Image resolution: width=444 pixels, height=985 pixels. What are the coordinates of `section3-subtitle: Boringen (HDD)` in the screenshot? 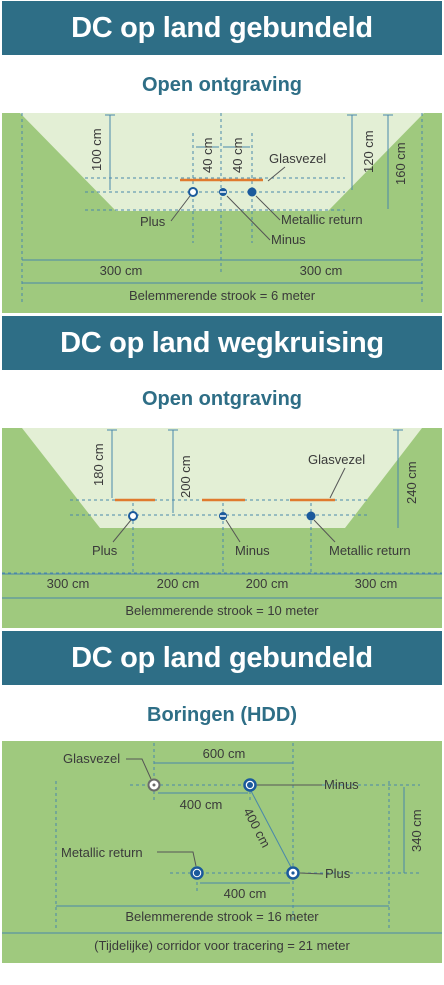 It's located at (222, 715).